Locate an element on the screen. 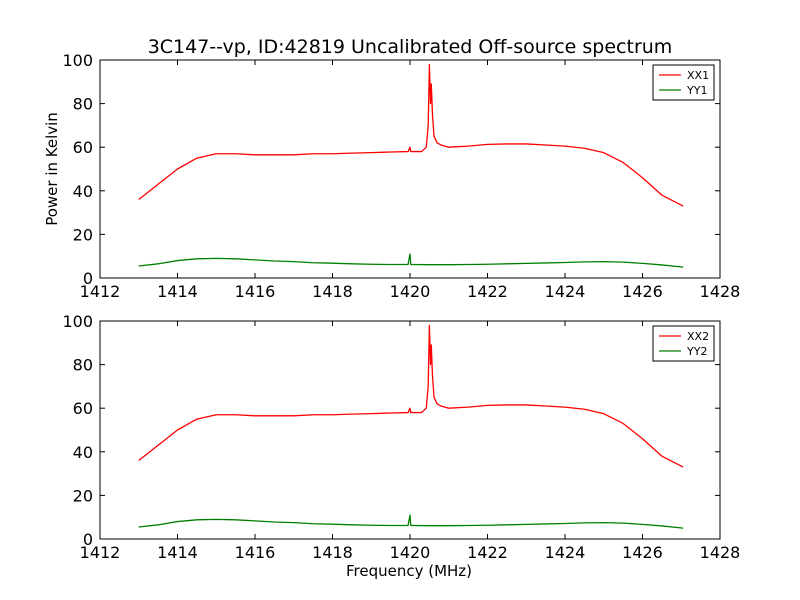 This screenshot has width=800, height=600. y-axis-label: Power in Kelvin is located at coordinates (52, 169).